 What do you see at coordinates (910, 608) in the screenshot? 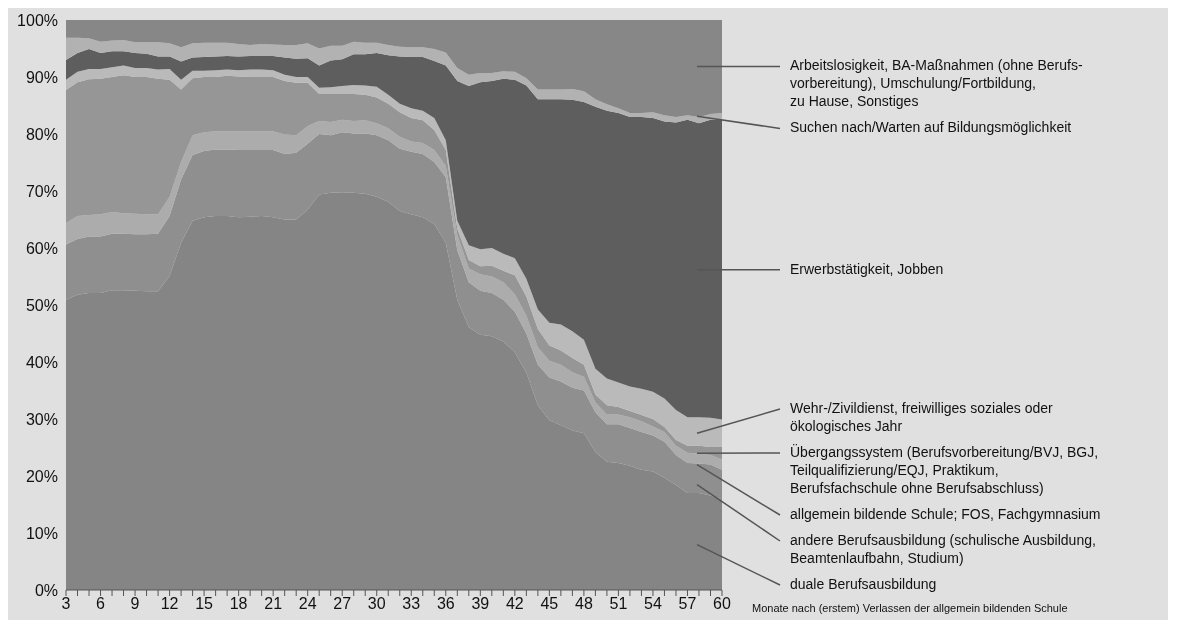
I see `x-axis-title: Monate nach (erstem) Verlassen der allgemein bildenden Schule` at bounding box center [910, 608].